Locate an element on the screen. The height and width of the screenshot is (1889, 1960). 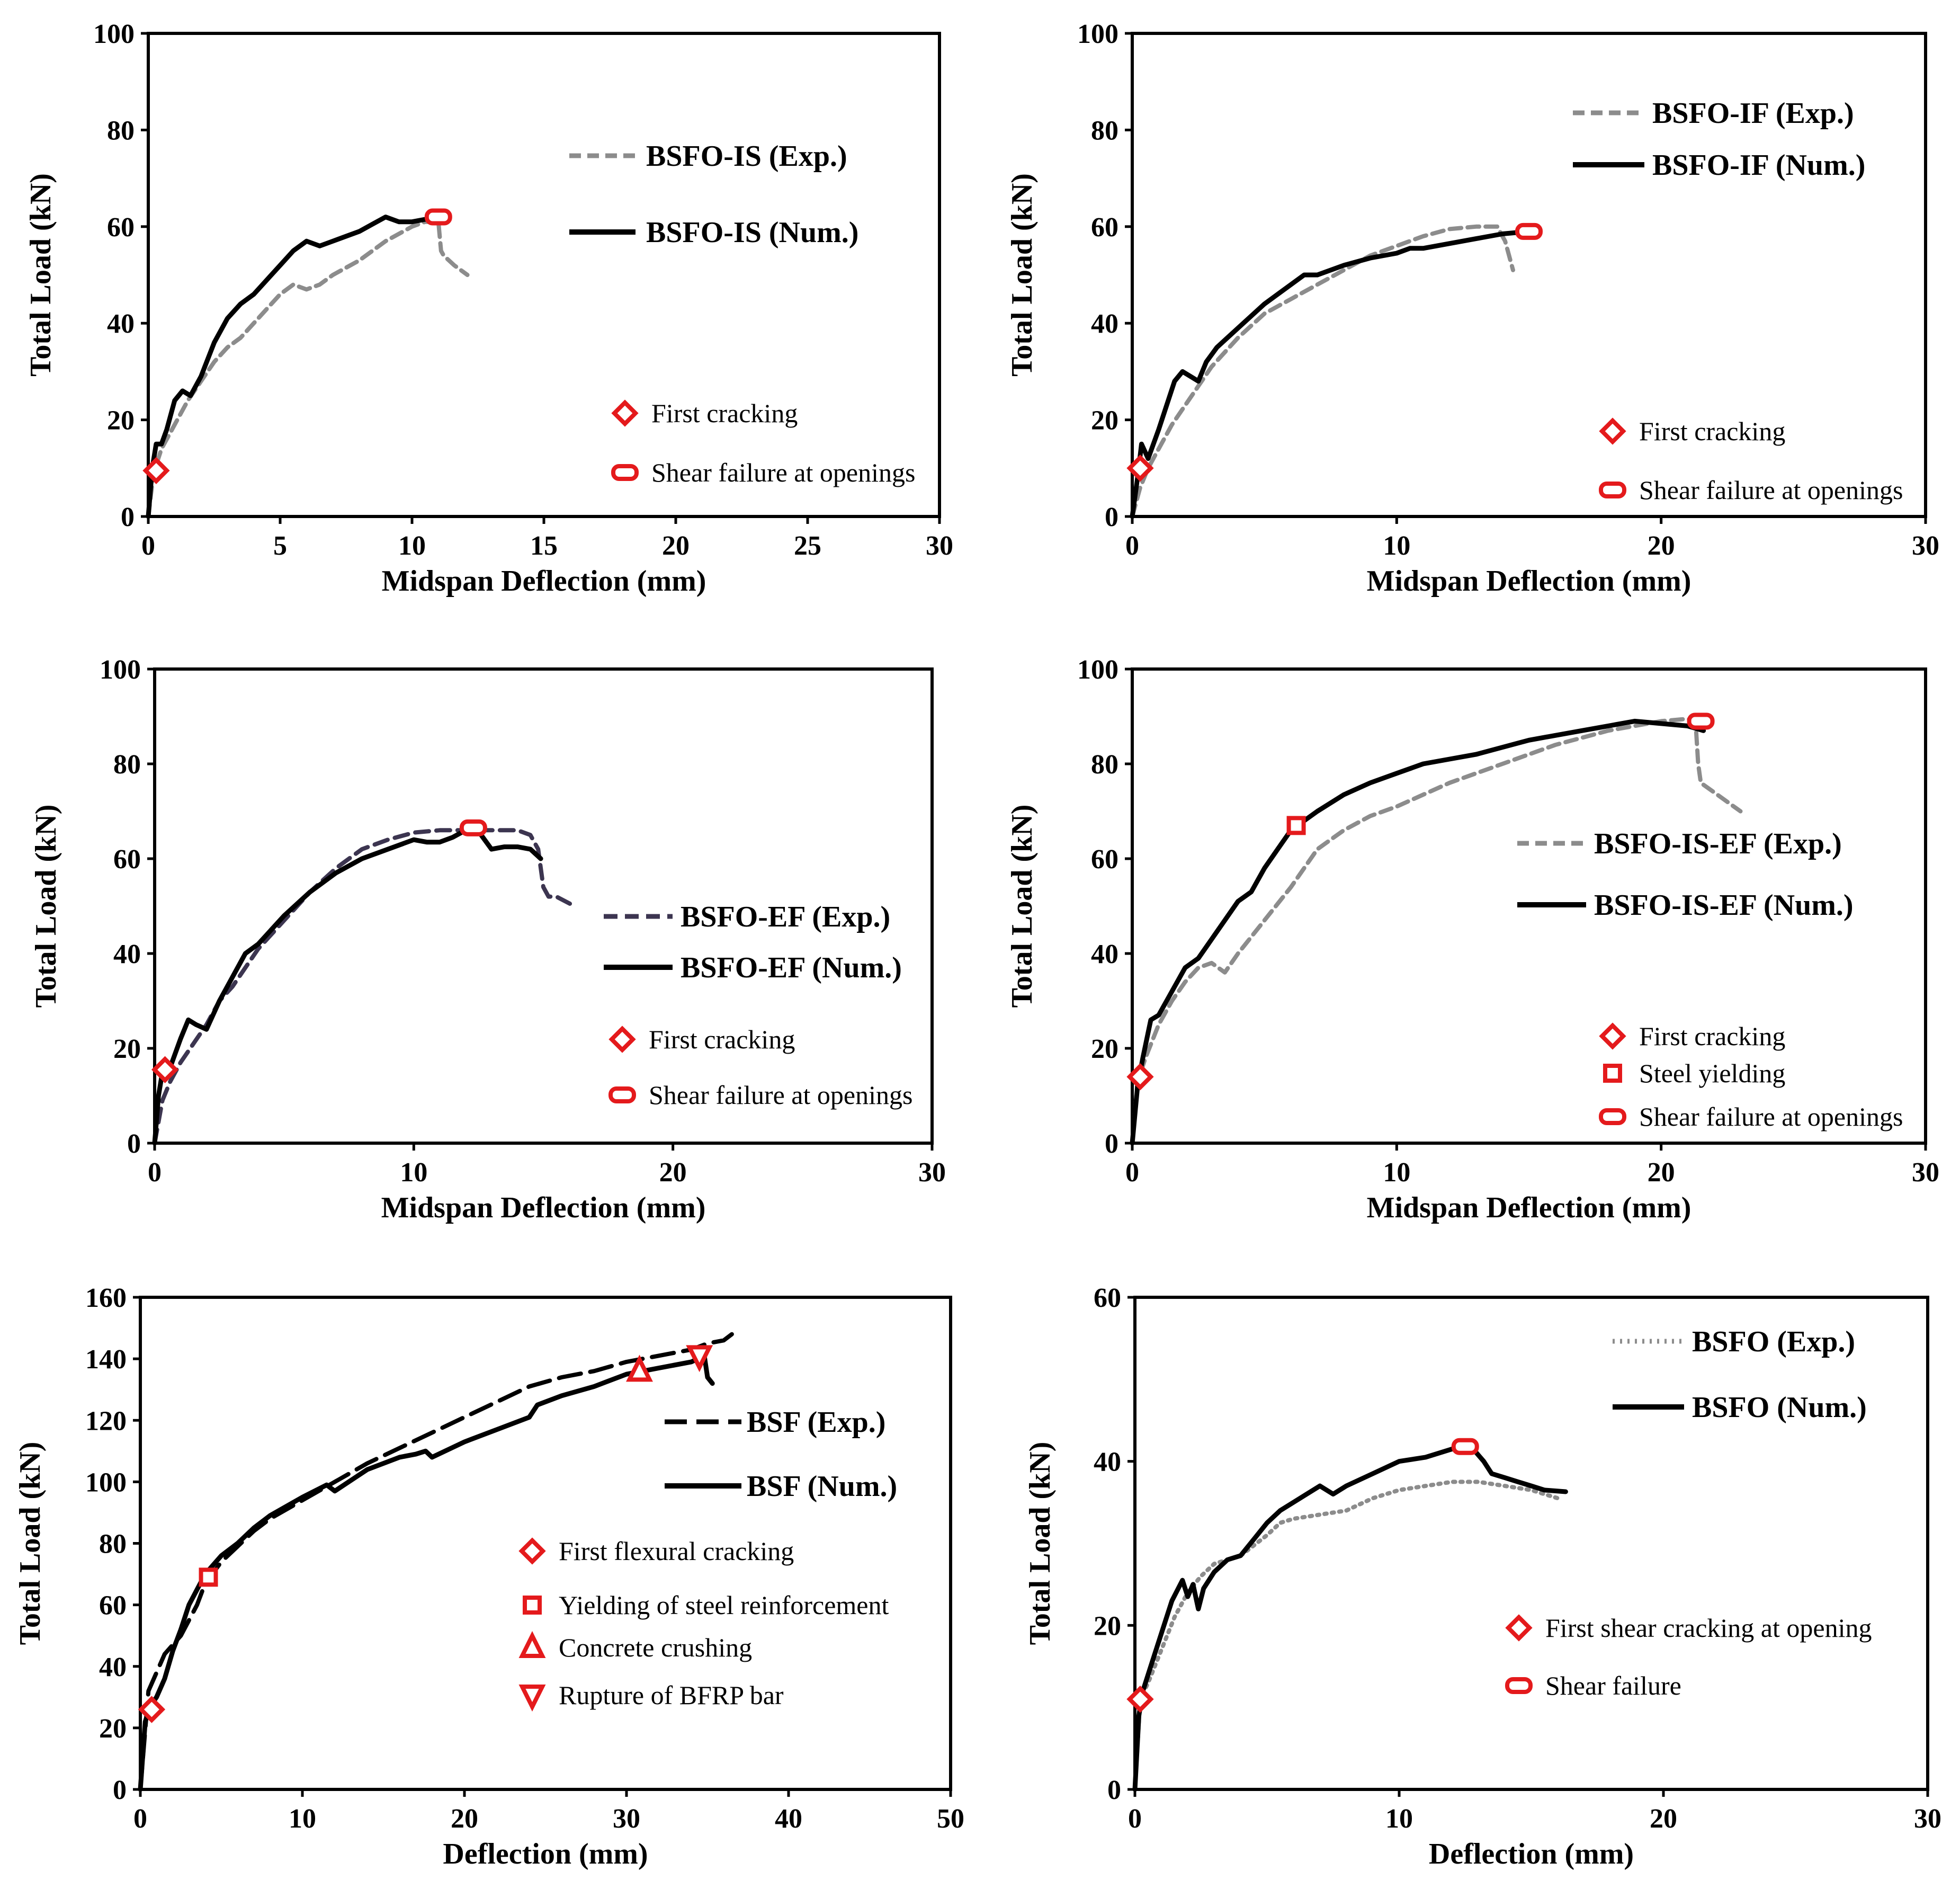
legend-label: BSFO-EF (Exp.) is located at coordinates (785, 917).